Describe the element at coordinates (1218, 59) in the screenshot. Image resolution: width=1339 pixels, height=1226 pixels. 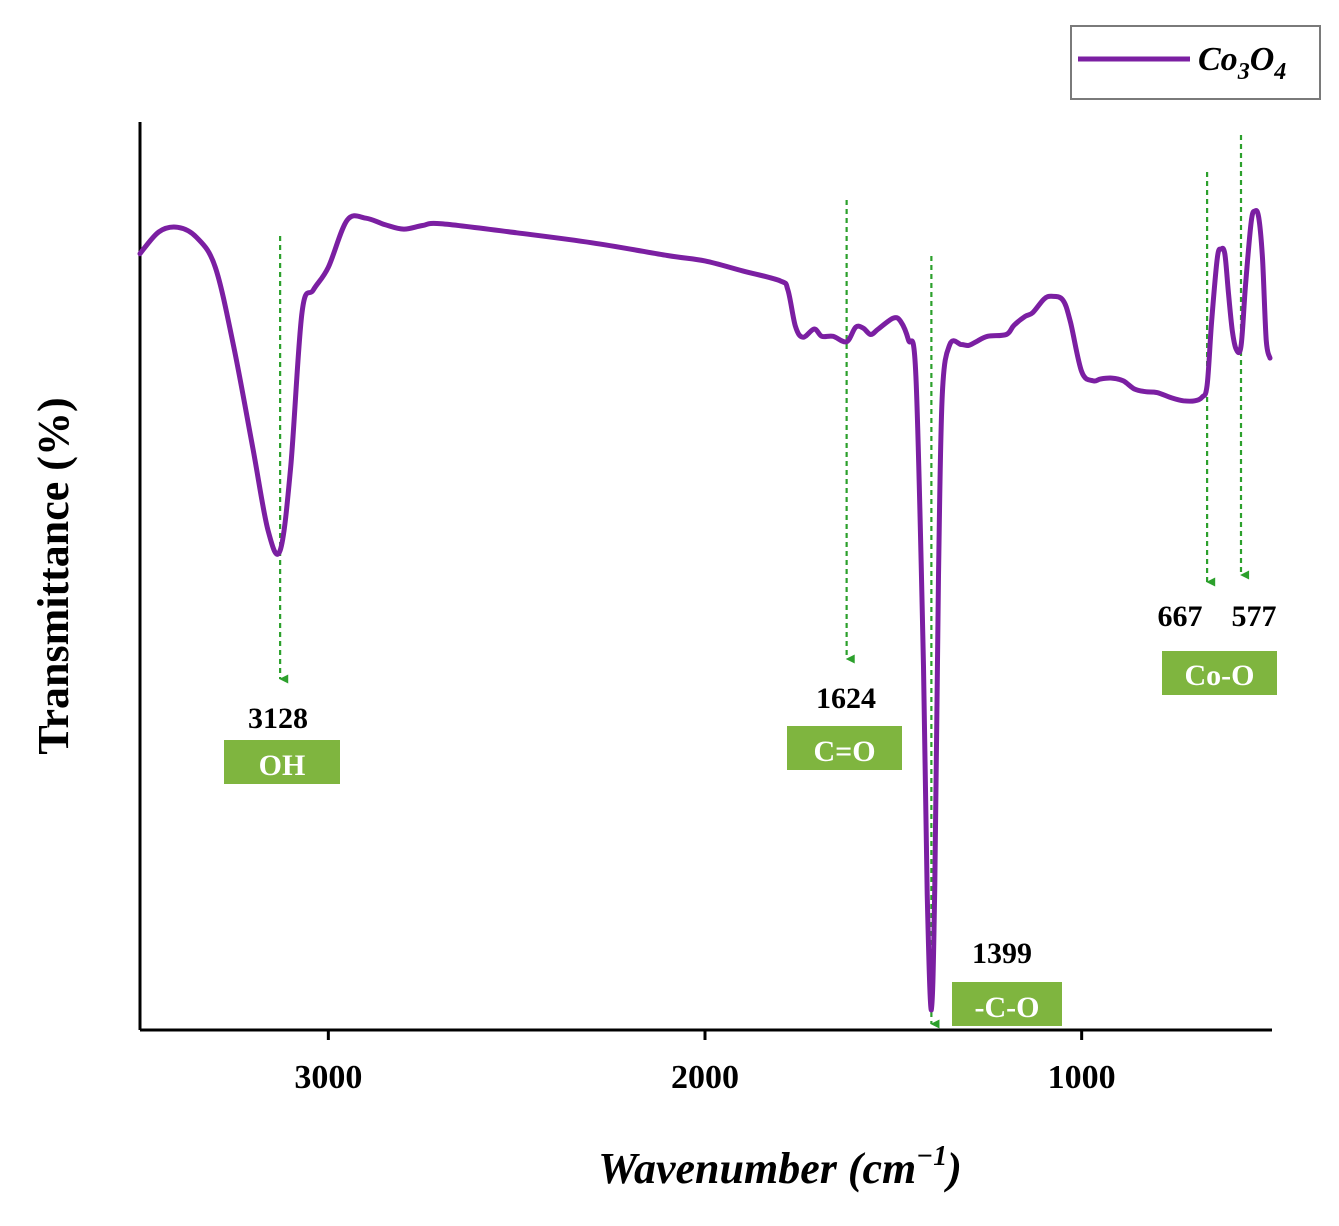
I see `legend-label-co: Co` at that location.